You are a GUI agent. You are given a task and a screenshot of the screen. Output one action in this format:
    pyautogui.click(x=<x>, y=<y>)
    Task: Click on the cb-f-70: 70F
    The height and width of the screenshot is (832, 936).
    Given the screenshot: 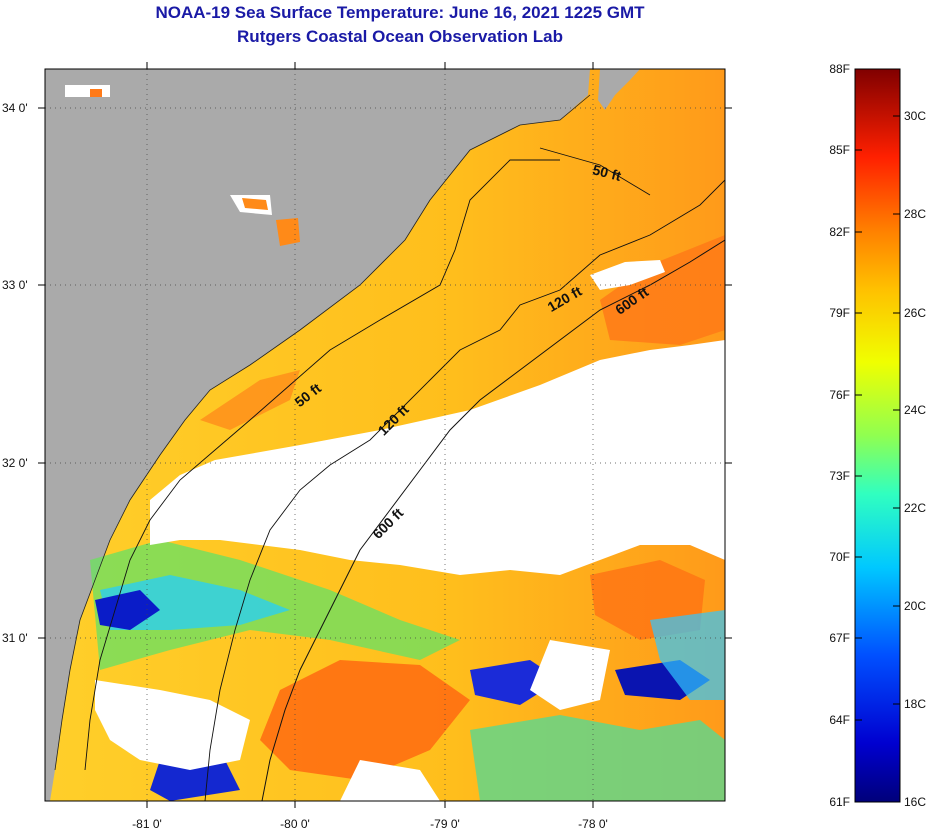 What is the action you would take?
    pyautogui.click(x=839, y=557)
    